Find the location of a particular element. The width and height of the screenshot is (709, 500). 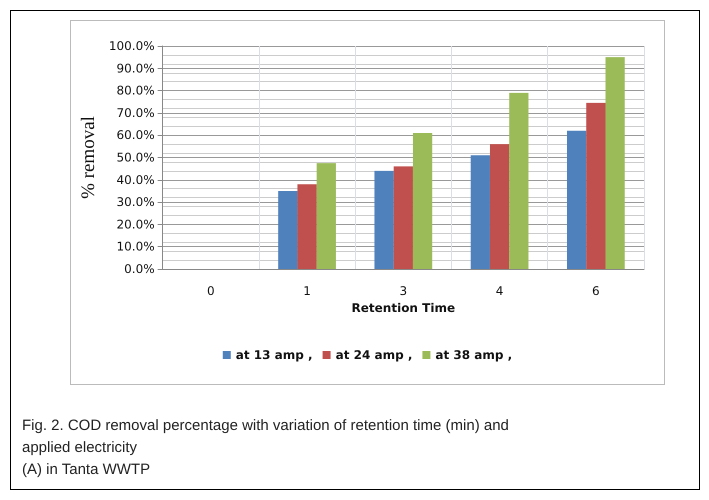

y-tick-label: 40.0% is located at coordinates (135, 179).